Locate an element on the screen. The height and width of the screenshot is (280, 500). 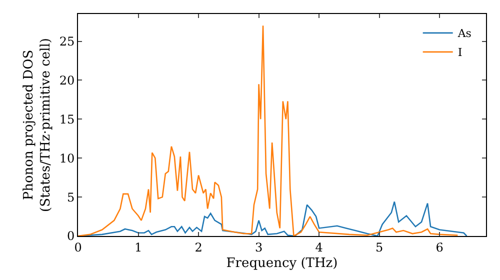
y-tick-label: 15 is located at coordinates (67, 119).